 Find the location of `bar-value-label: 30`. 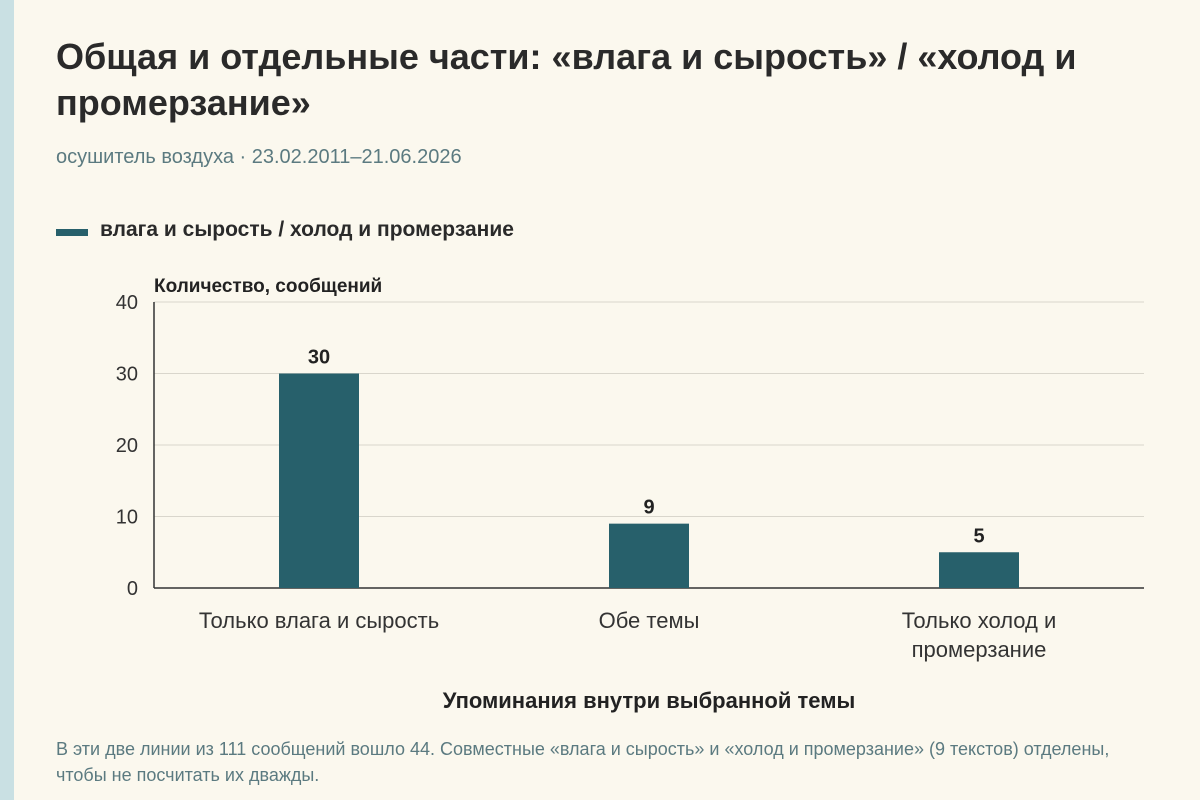

bar-value-label: 30 is located at coordinates (319, 358).